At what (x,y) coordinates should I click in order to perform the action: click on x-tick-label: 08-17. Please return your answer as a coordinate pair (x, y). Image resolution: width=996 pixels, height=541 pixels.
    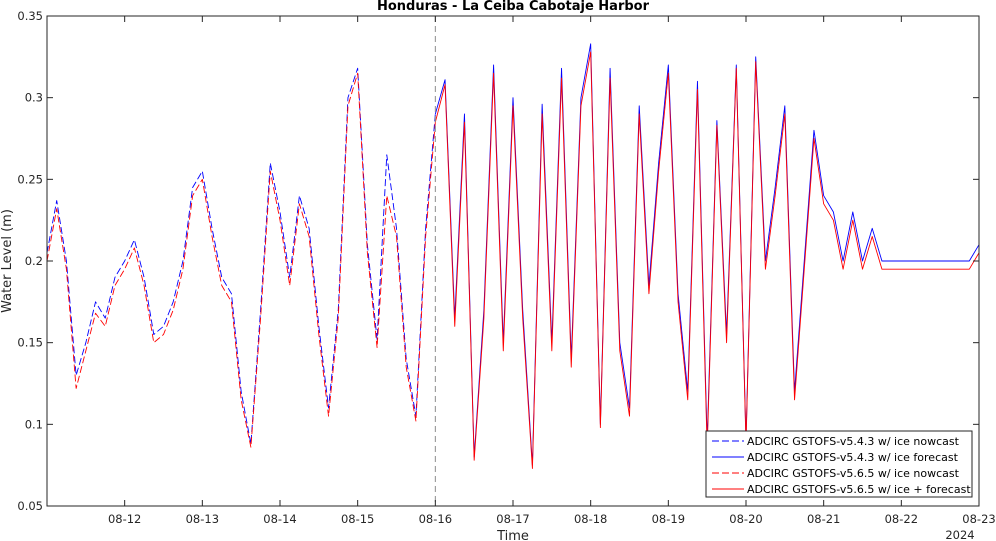
    Looking at the image, I should click on (512, 519).